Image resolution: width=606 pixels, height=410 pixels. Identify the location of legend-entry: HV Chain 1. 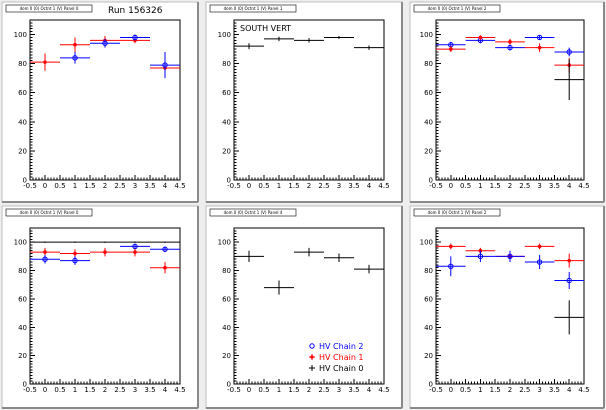
(336, 357).